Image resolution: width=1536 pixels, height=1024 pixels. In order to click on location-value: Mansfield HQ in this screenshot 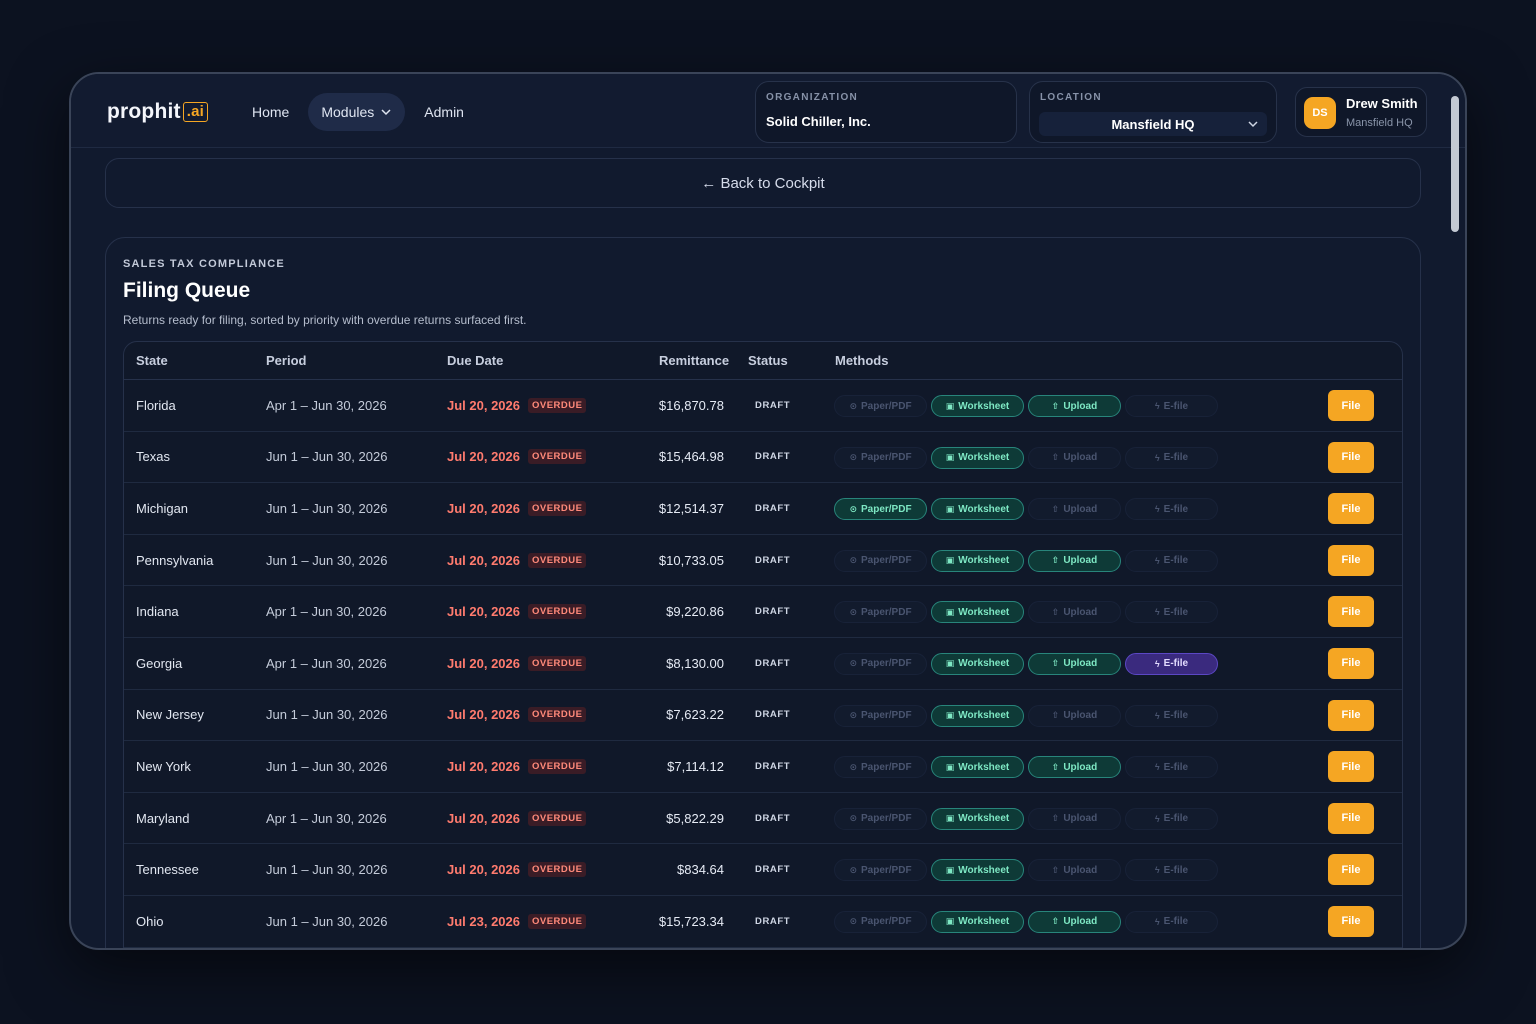, I will do `click(1153, 124)`.